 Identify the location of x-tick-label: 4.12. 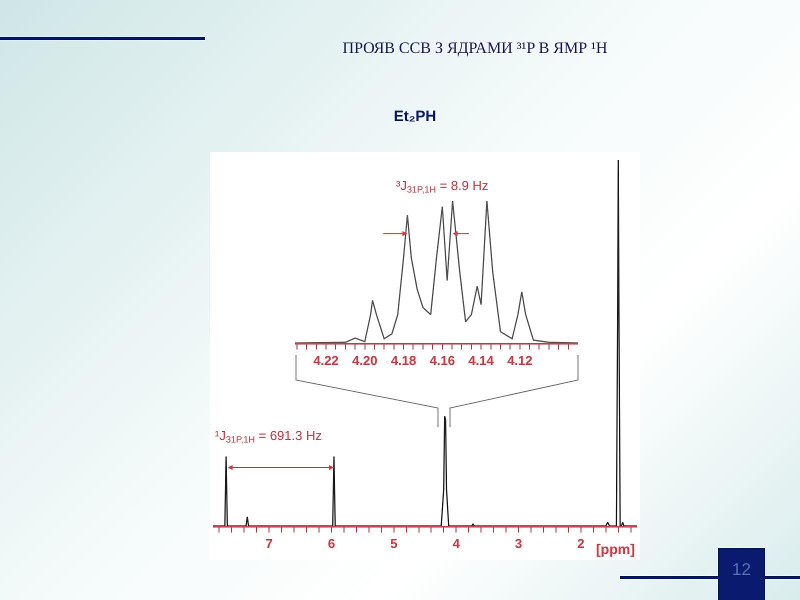
(520, 360).